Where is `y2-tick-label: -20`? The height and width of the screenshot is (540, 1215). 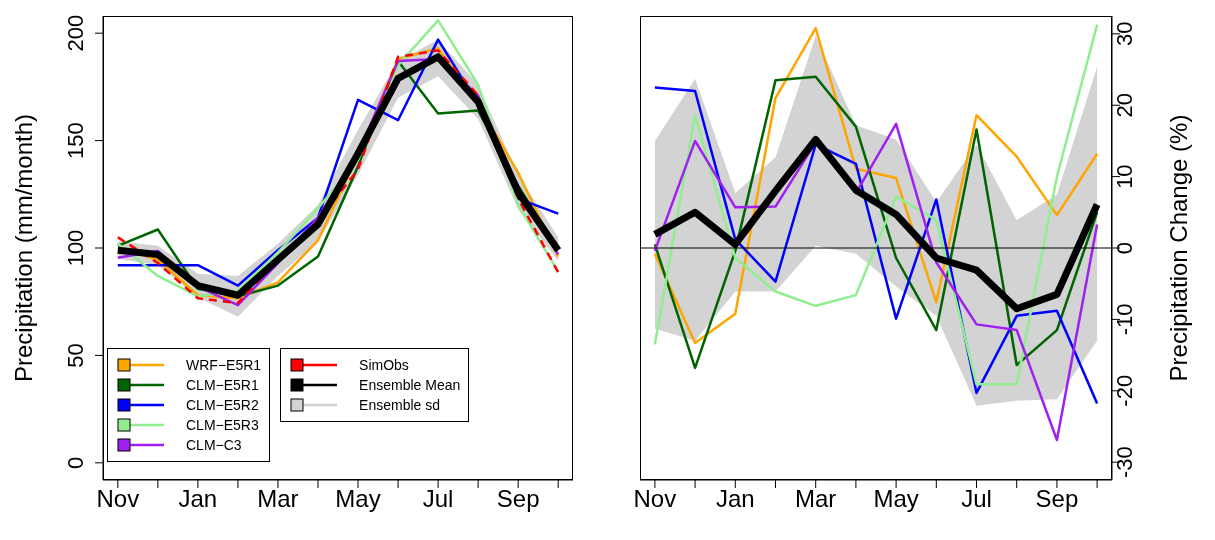
y2-tick-label: -20 is located at coordinates (1124, 390).